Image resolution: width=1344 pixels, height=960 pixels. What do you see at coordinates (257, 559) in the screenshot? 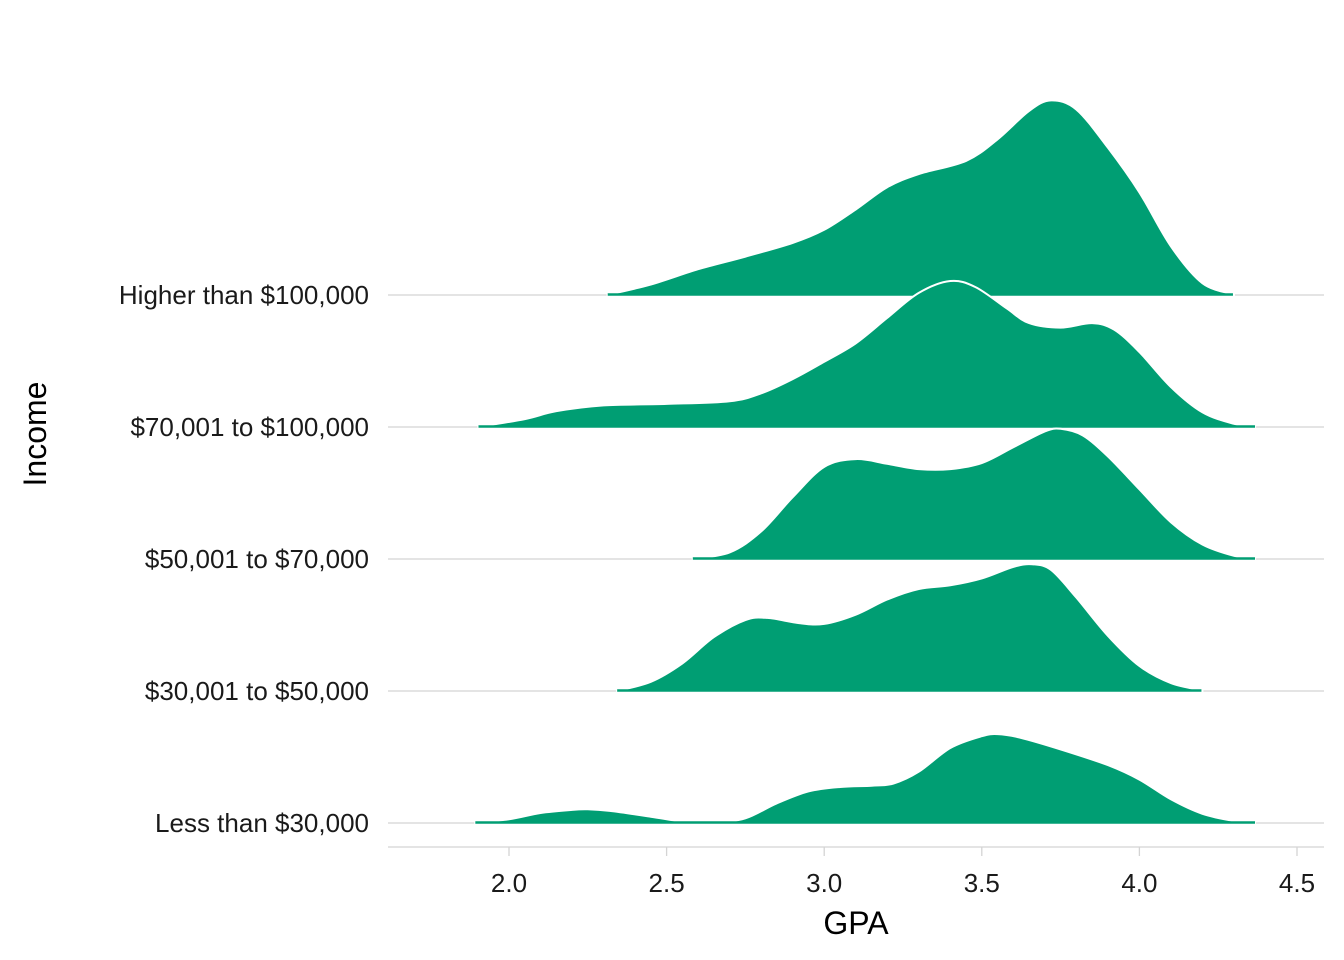
I see `y-tick-label: $50,001 to $70,000` at bounding box center [257, 559].